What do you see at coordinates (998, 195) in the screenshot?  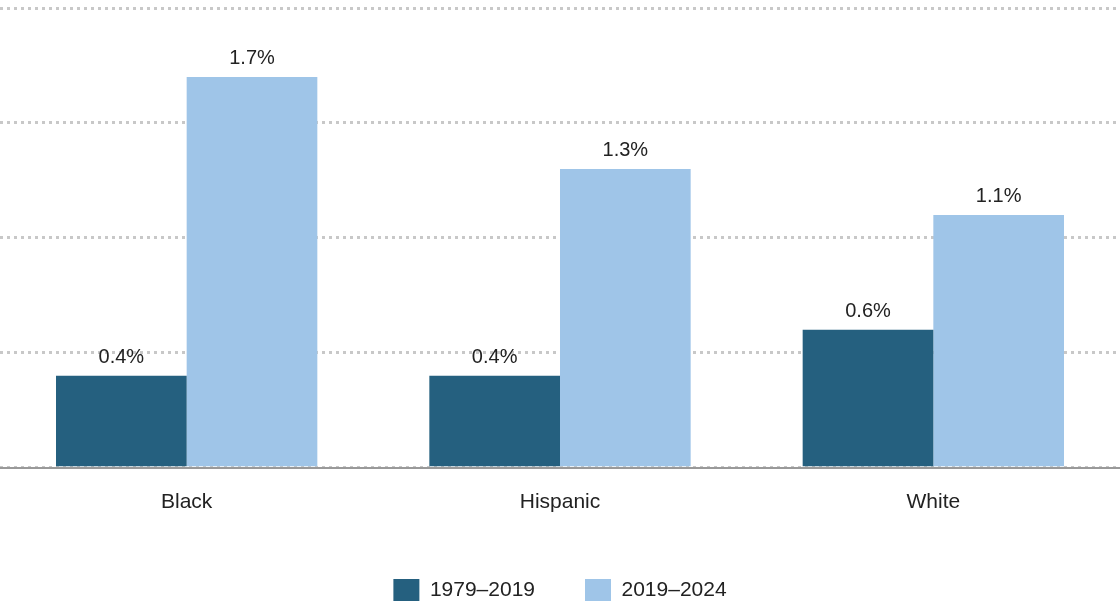 I see `data-label: 1.1%` at bounding box center [998, 195].